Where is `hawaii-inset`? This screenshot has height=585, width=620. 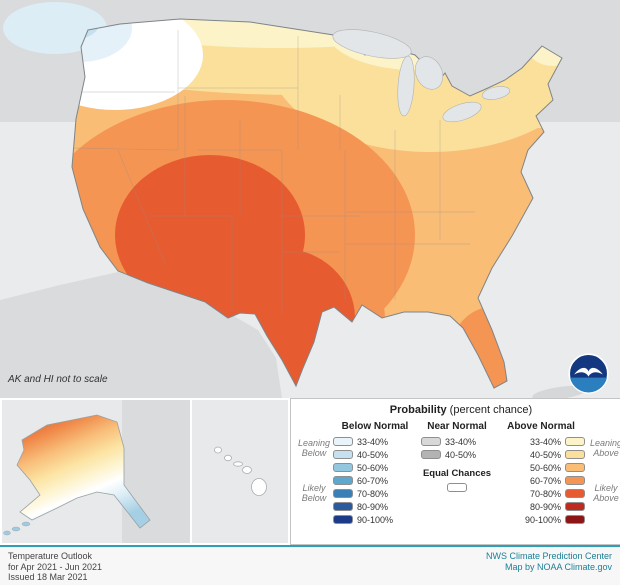
hawaii-inset is located at coordinates (241, 471).